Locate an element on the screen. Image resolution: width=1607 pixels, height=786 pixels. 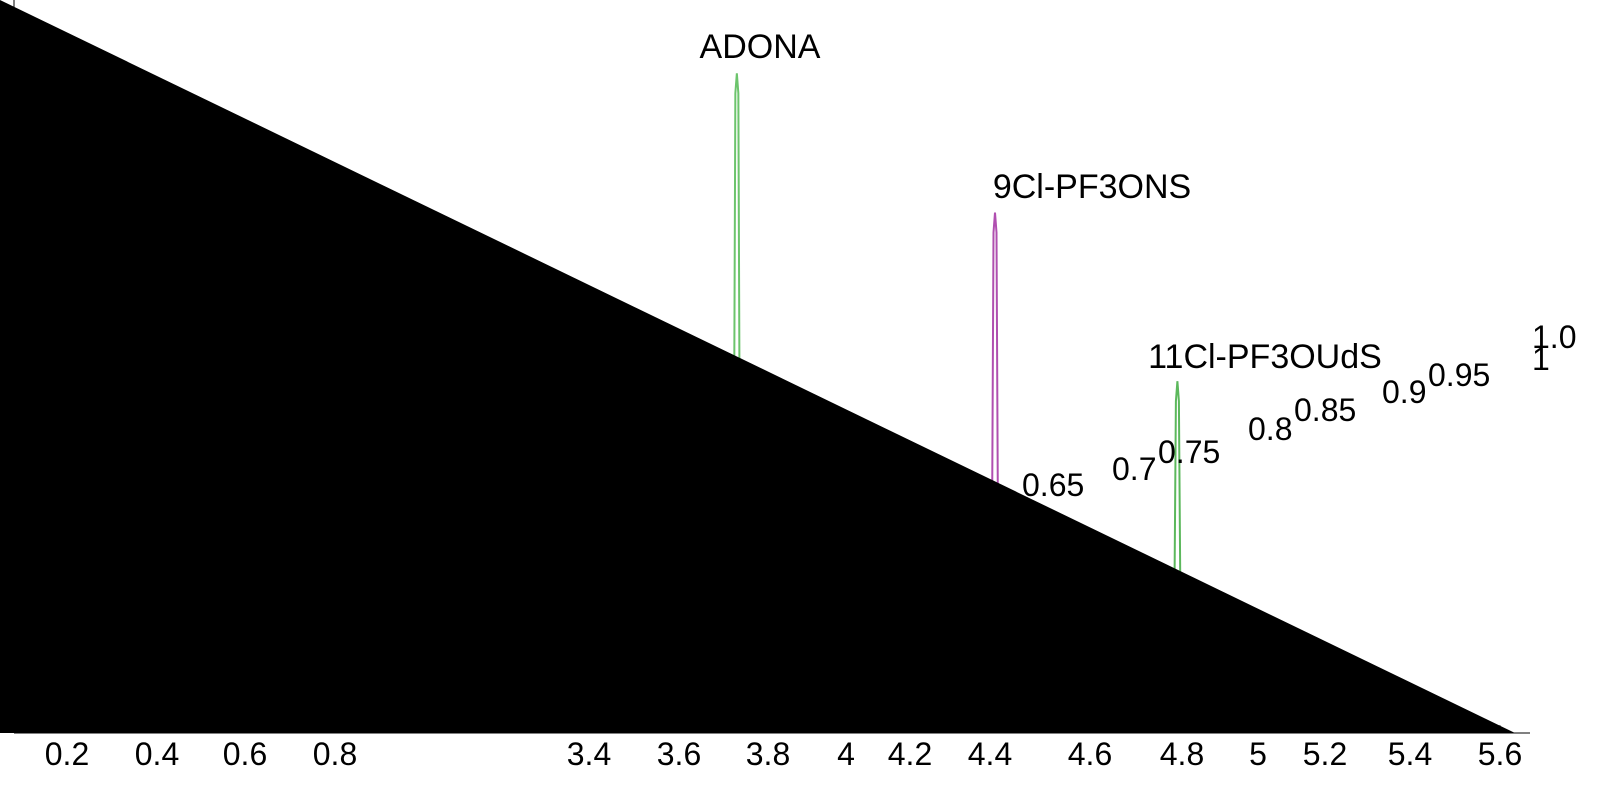
x-tick-label: 0.6 is located at coordinates (245, 754).